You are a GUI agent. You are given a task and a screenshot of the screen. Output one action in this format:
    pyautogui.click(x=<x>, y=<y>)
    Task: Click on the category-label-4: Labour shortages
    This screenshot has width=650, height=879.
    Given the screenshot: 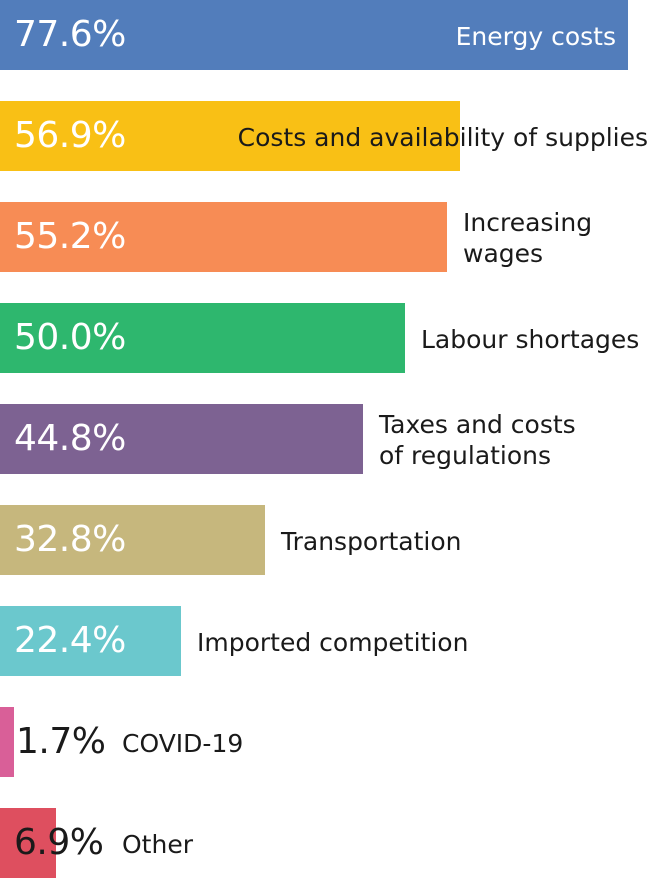 What is the action you would take?
    pyautogui.click(x=530, y=339)
    